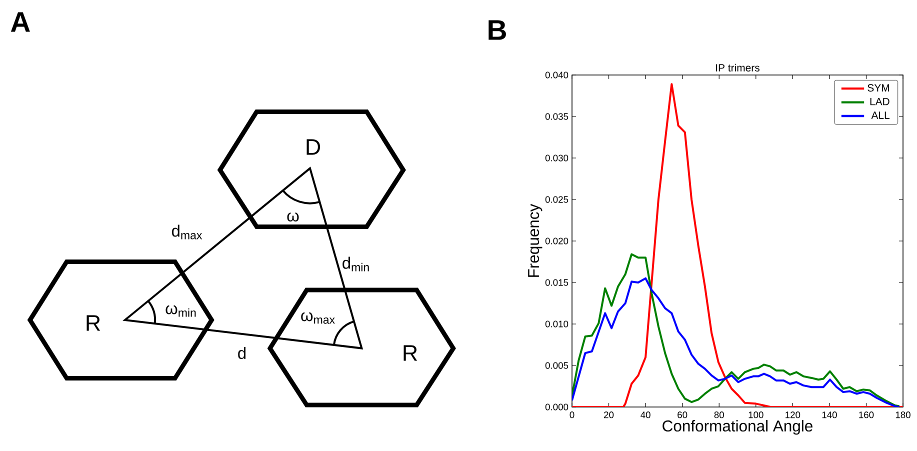  What do you see at coordinates (609, 415) in the screenshot?
I see `x-tick-label: 20` at bounding box center [609, 415].